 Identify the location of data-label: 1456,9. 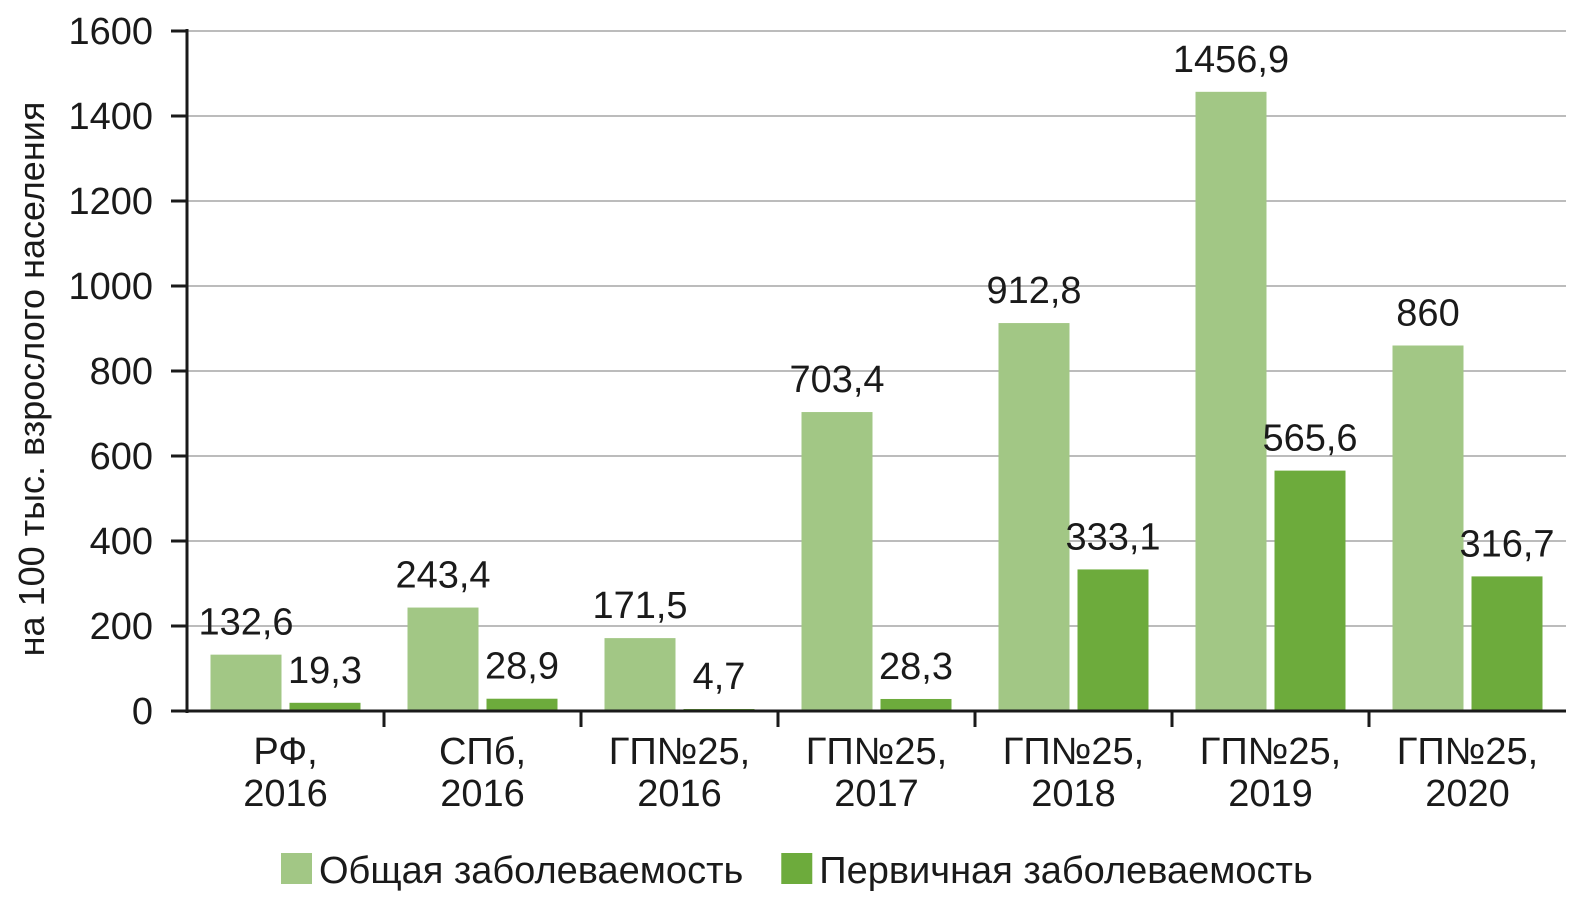
(1231, 60).